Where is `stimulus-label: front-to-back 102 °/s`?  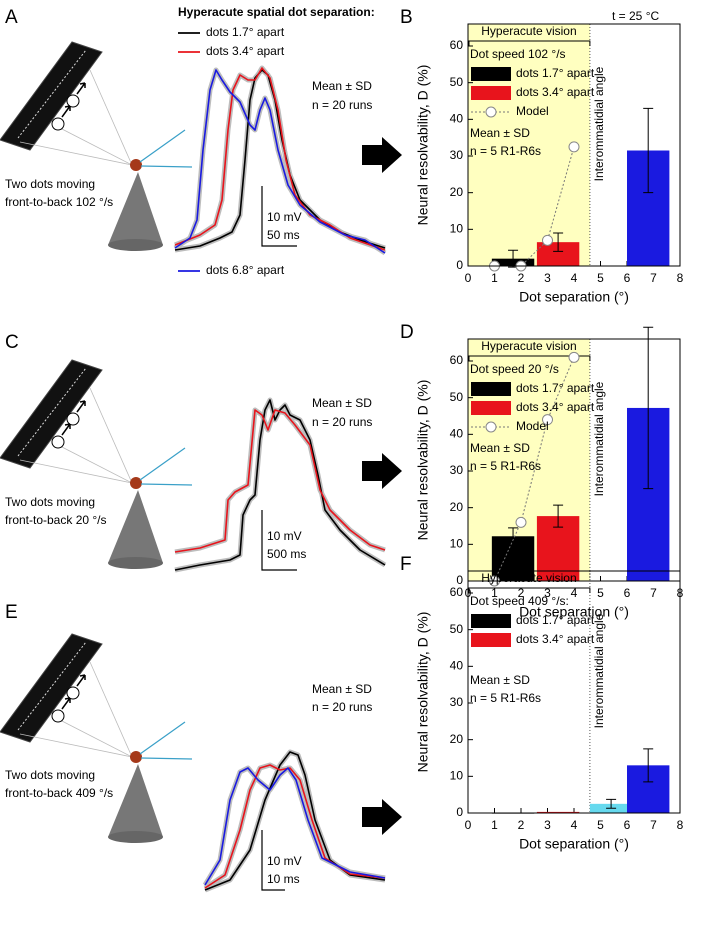
stimulus-label: front-to-back 102 °/s is located at coordinates (59, 202).